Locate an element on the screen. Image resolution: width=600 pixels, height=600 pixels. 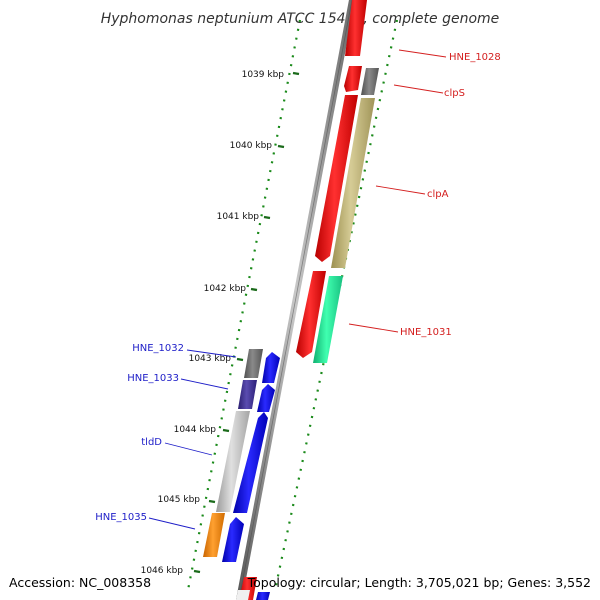
cds-arrow-lower-blue is located at coordinates (263, 596).